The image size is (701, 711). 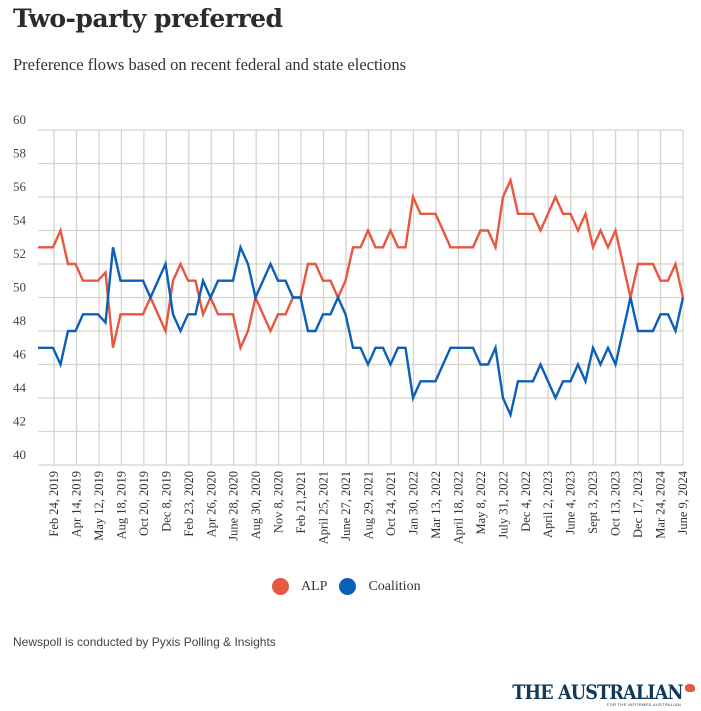 What do you see at coordinates (76, 504) in the screenshot?
I see `x-tick-label: Apr 14, 2019` at bounding box center [76, 504].